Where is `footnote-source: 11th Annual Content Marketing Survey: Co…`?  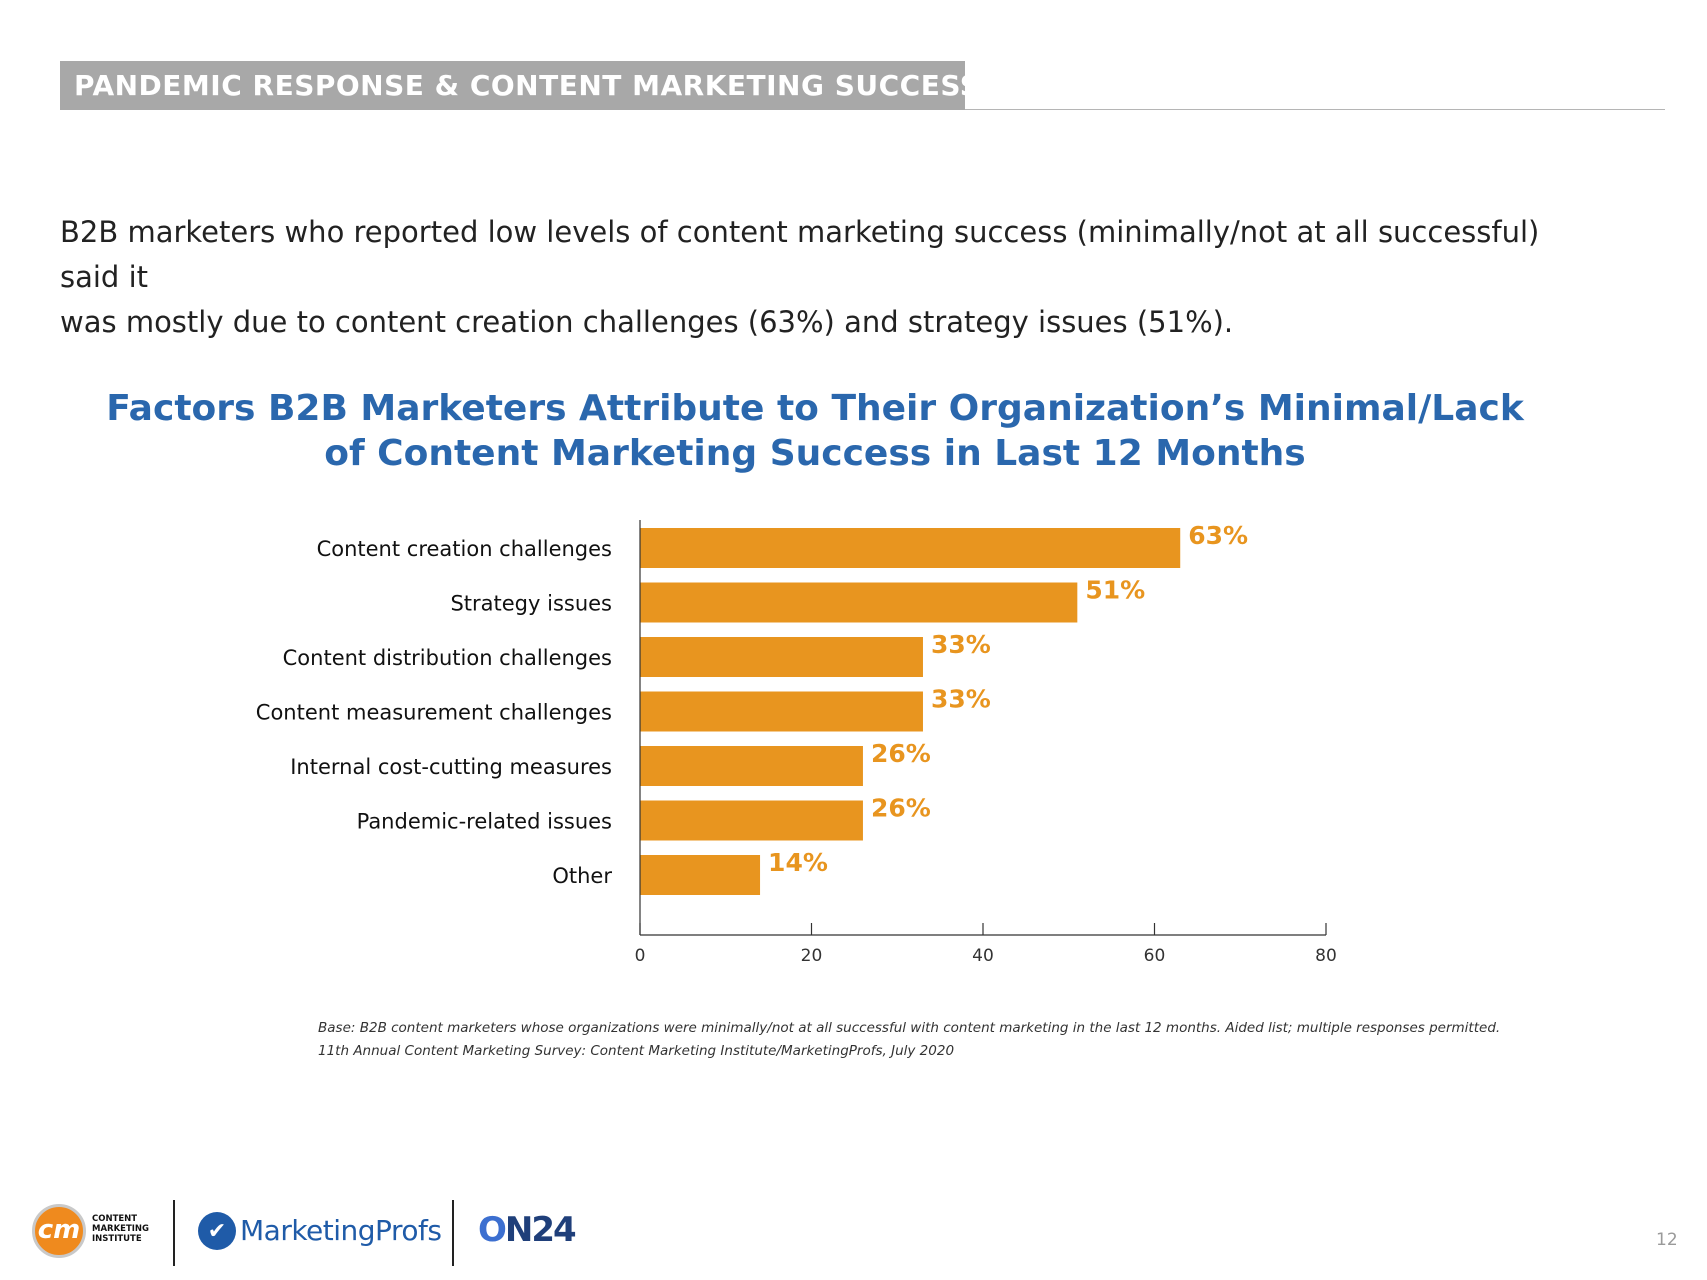
footnote-source: 11th Annual Content Marketing Survey: Co… is located at coordinates (636, 1051).